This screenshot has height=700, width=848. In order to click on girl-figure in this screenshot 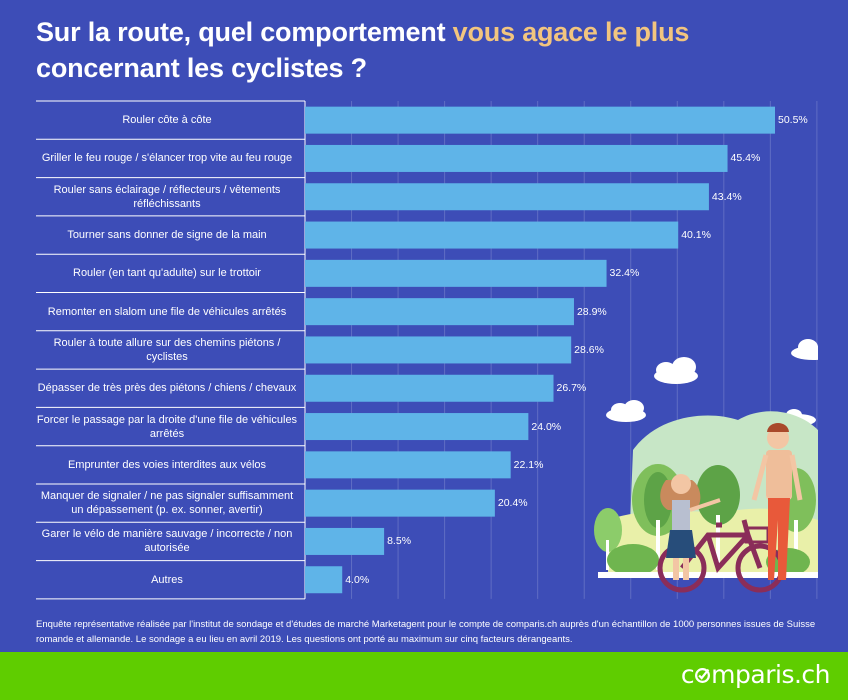, I will do `click(690, 527)`.